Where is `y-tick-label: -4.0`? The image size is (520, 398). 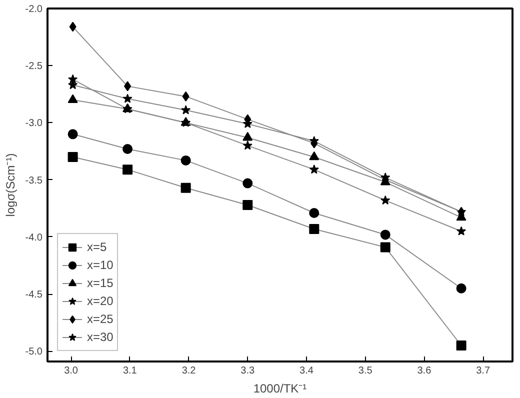
y-tick-label: -4.0 is located at coordinates (34, 238).